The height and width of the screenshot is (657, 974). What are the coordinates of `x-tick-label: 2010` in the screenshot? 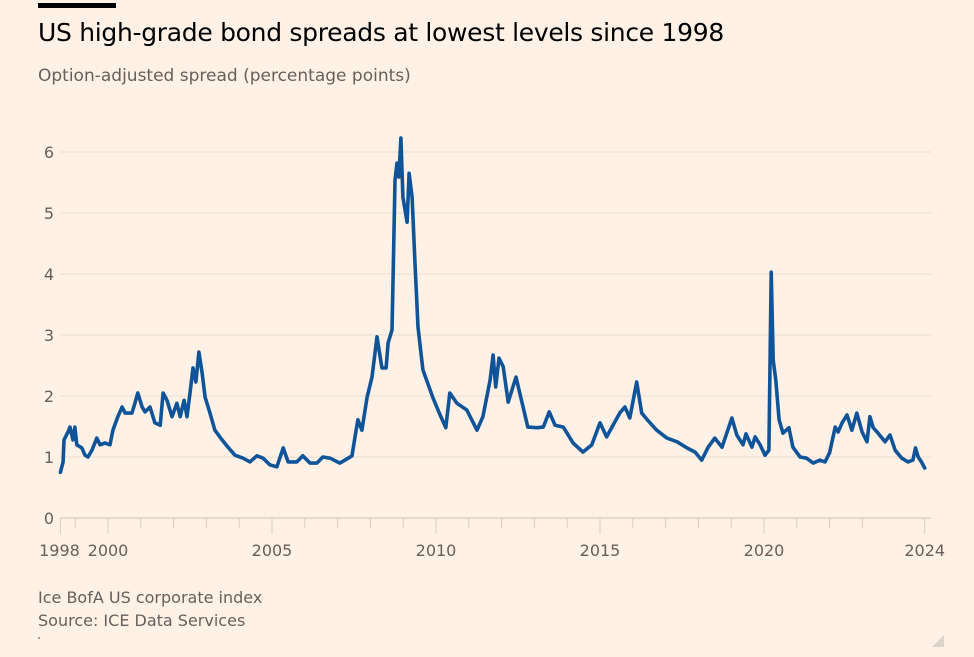 It's located at (436, 550).